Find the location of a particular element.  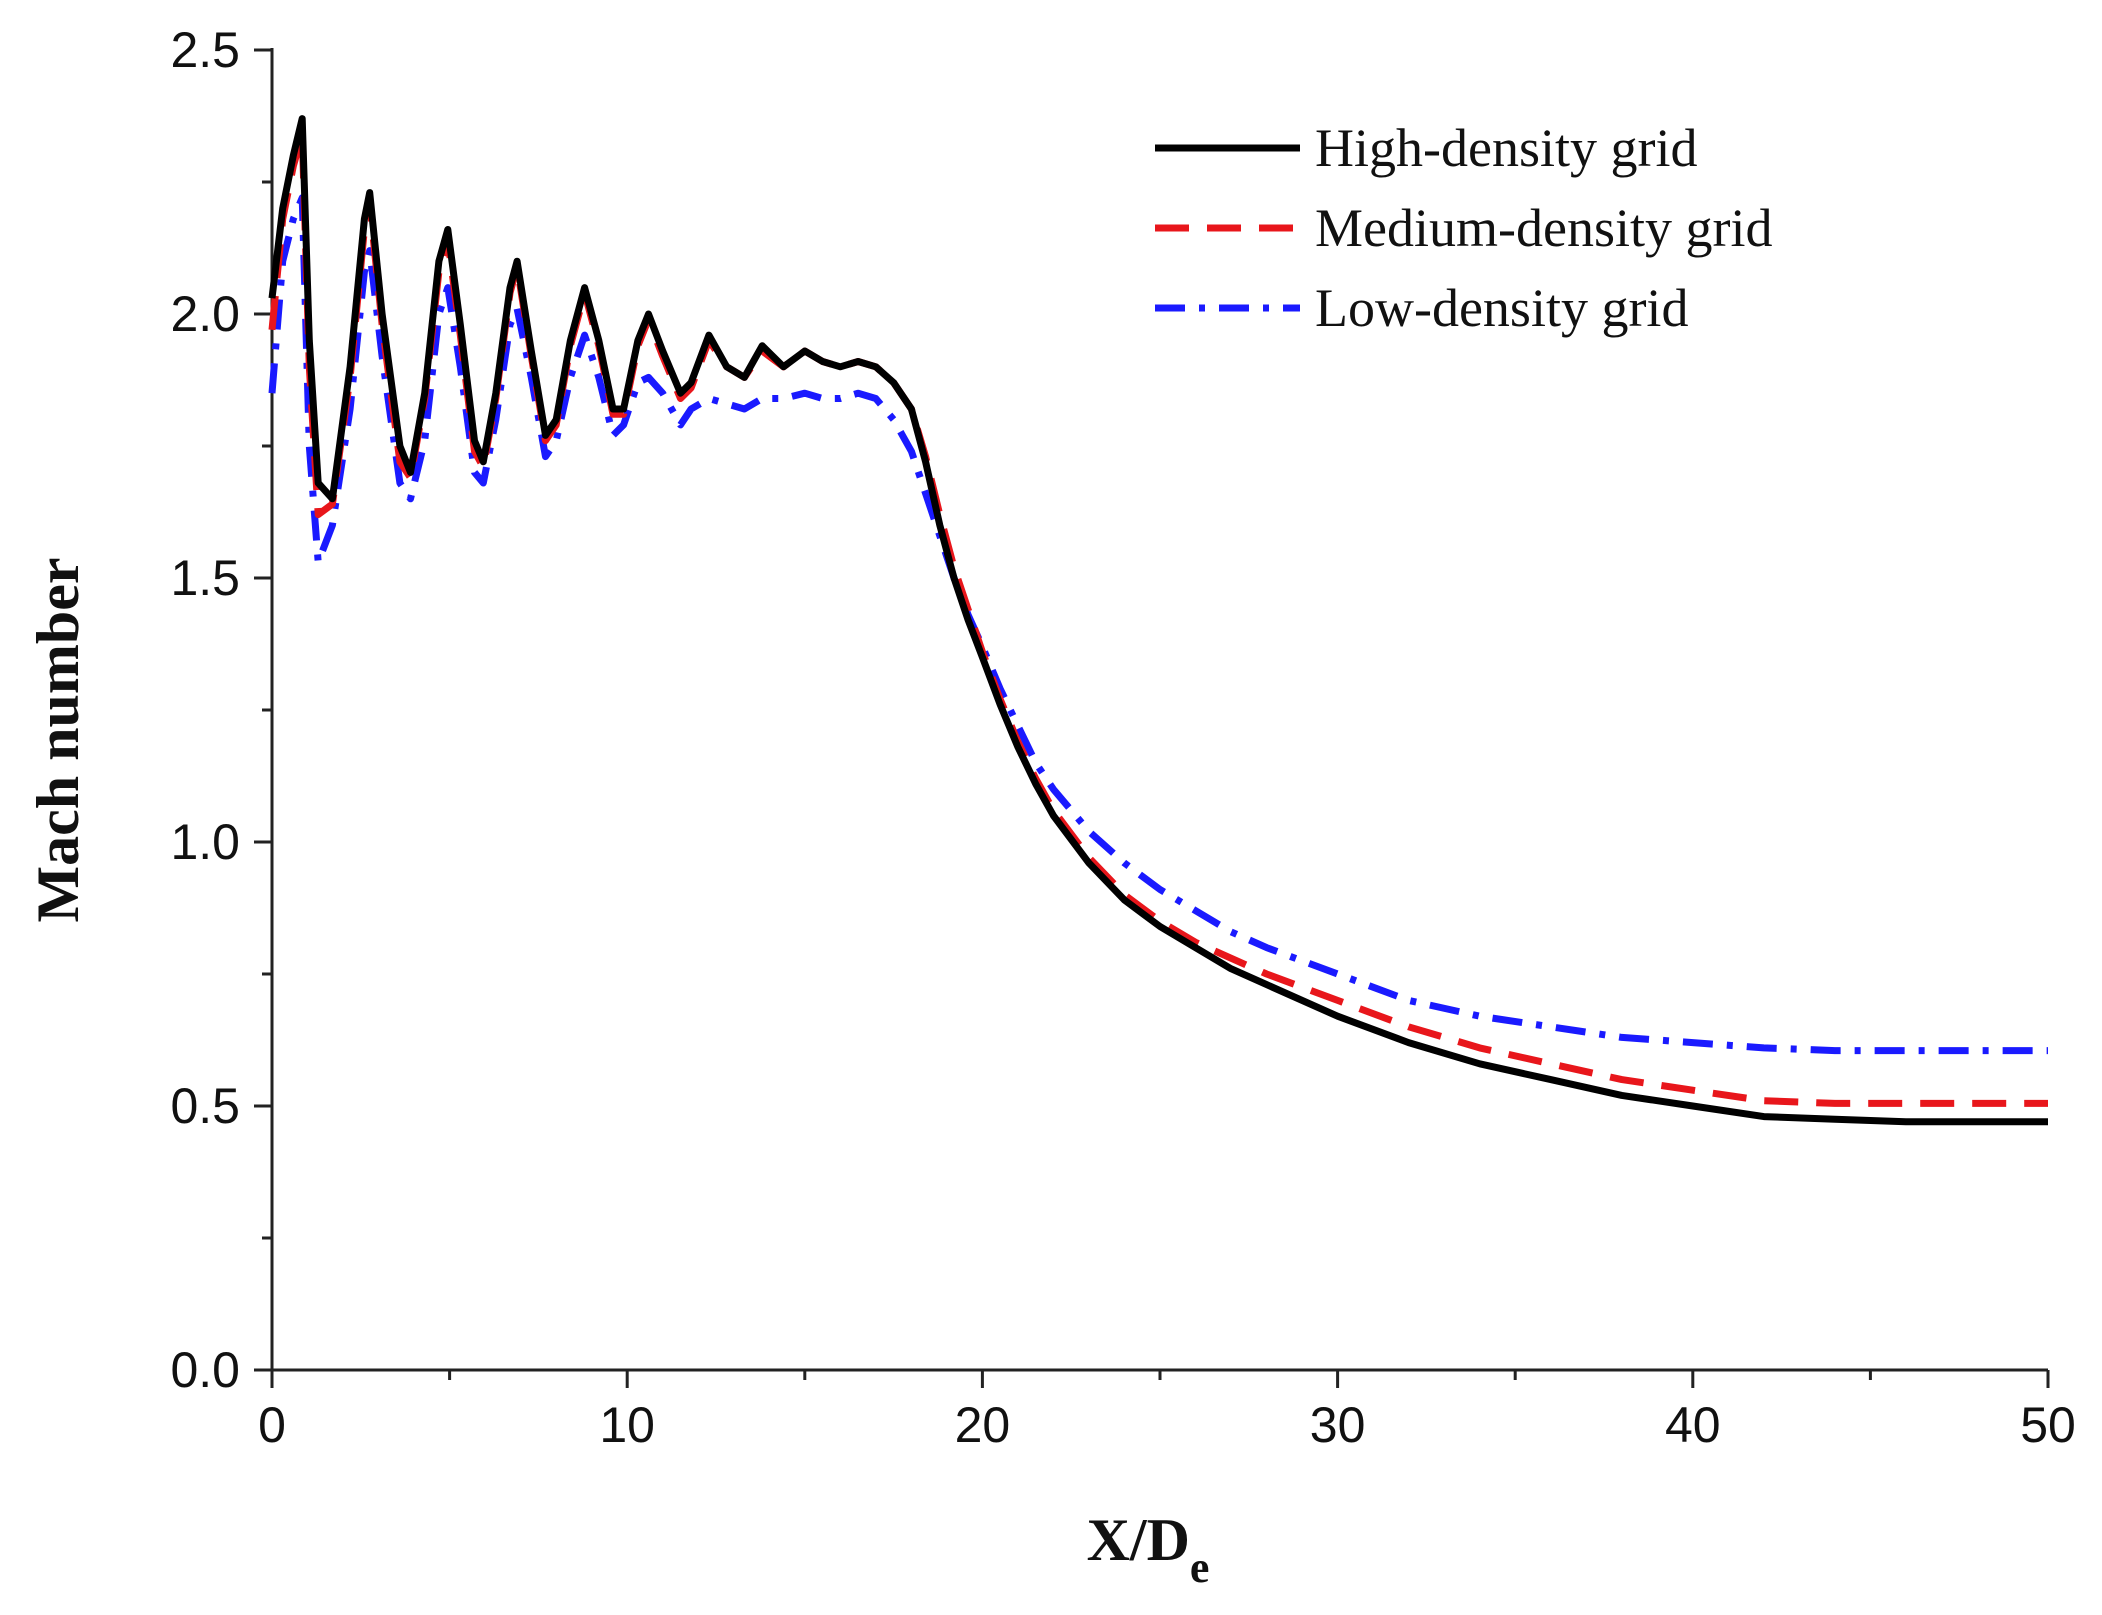

legend-label: High-density grid is located at coordinates (1506, 148).